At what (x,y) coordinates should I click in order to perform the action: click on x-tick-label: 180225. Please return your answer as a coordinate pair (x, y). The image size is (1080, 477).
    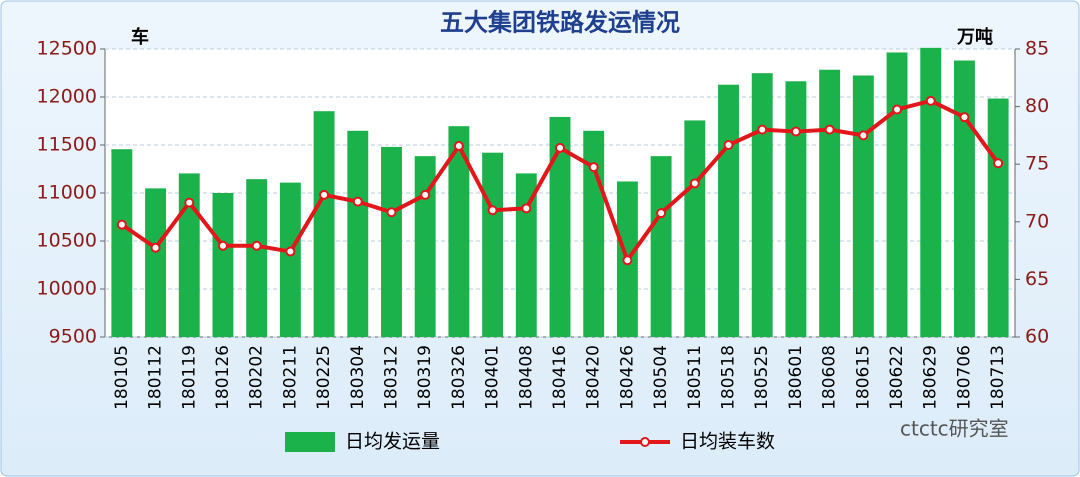
    Looking at the image, I should click on (324, 377).